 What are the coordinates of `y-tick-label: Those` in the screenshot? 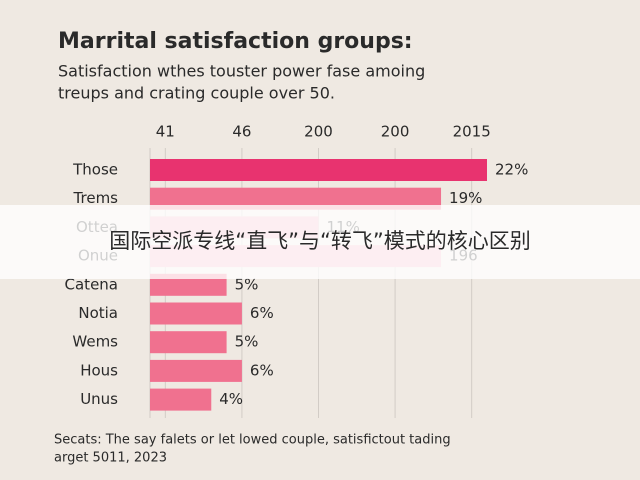 It's located at (95, 170).